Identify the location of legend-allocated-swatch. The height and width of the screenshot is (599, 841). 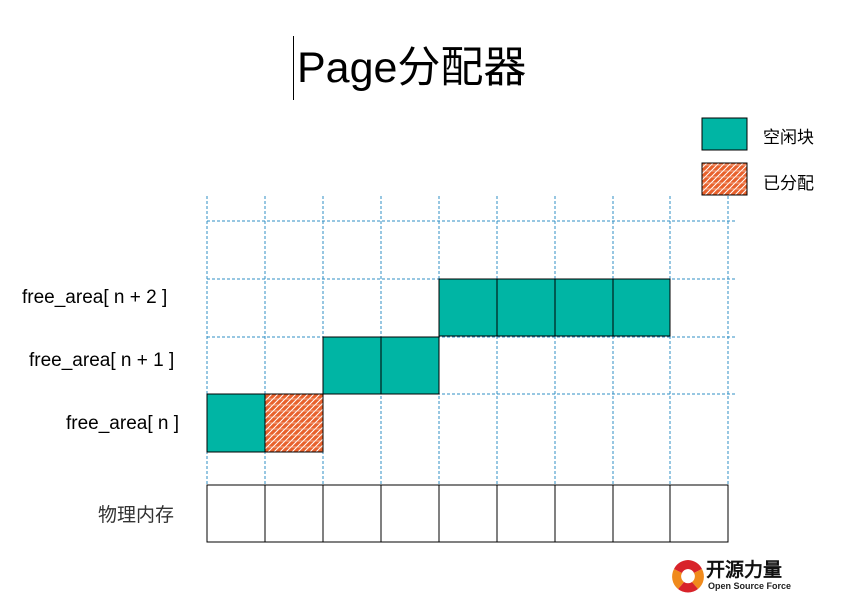
(724, 179).